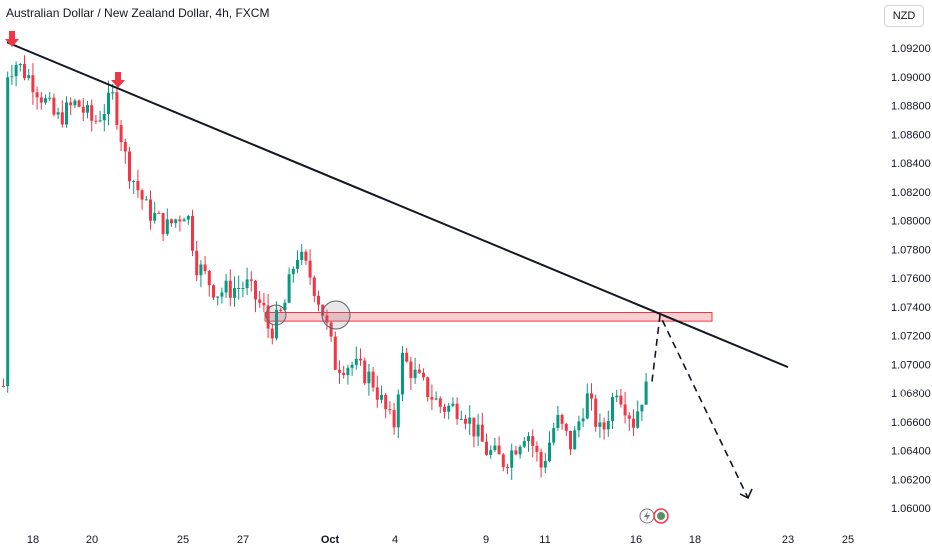 The height and width of the screenshot is (550, 932). What do you see at coordinates (183, 540) in the screenshot?
I see `x-tick-label: 25` at bounding box center [183, 540].